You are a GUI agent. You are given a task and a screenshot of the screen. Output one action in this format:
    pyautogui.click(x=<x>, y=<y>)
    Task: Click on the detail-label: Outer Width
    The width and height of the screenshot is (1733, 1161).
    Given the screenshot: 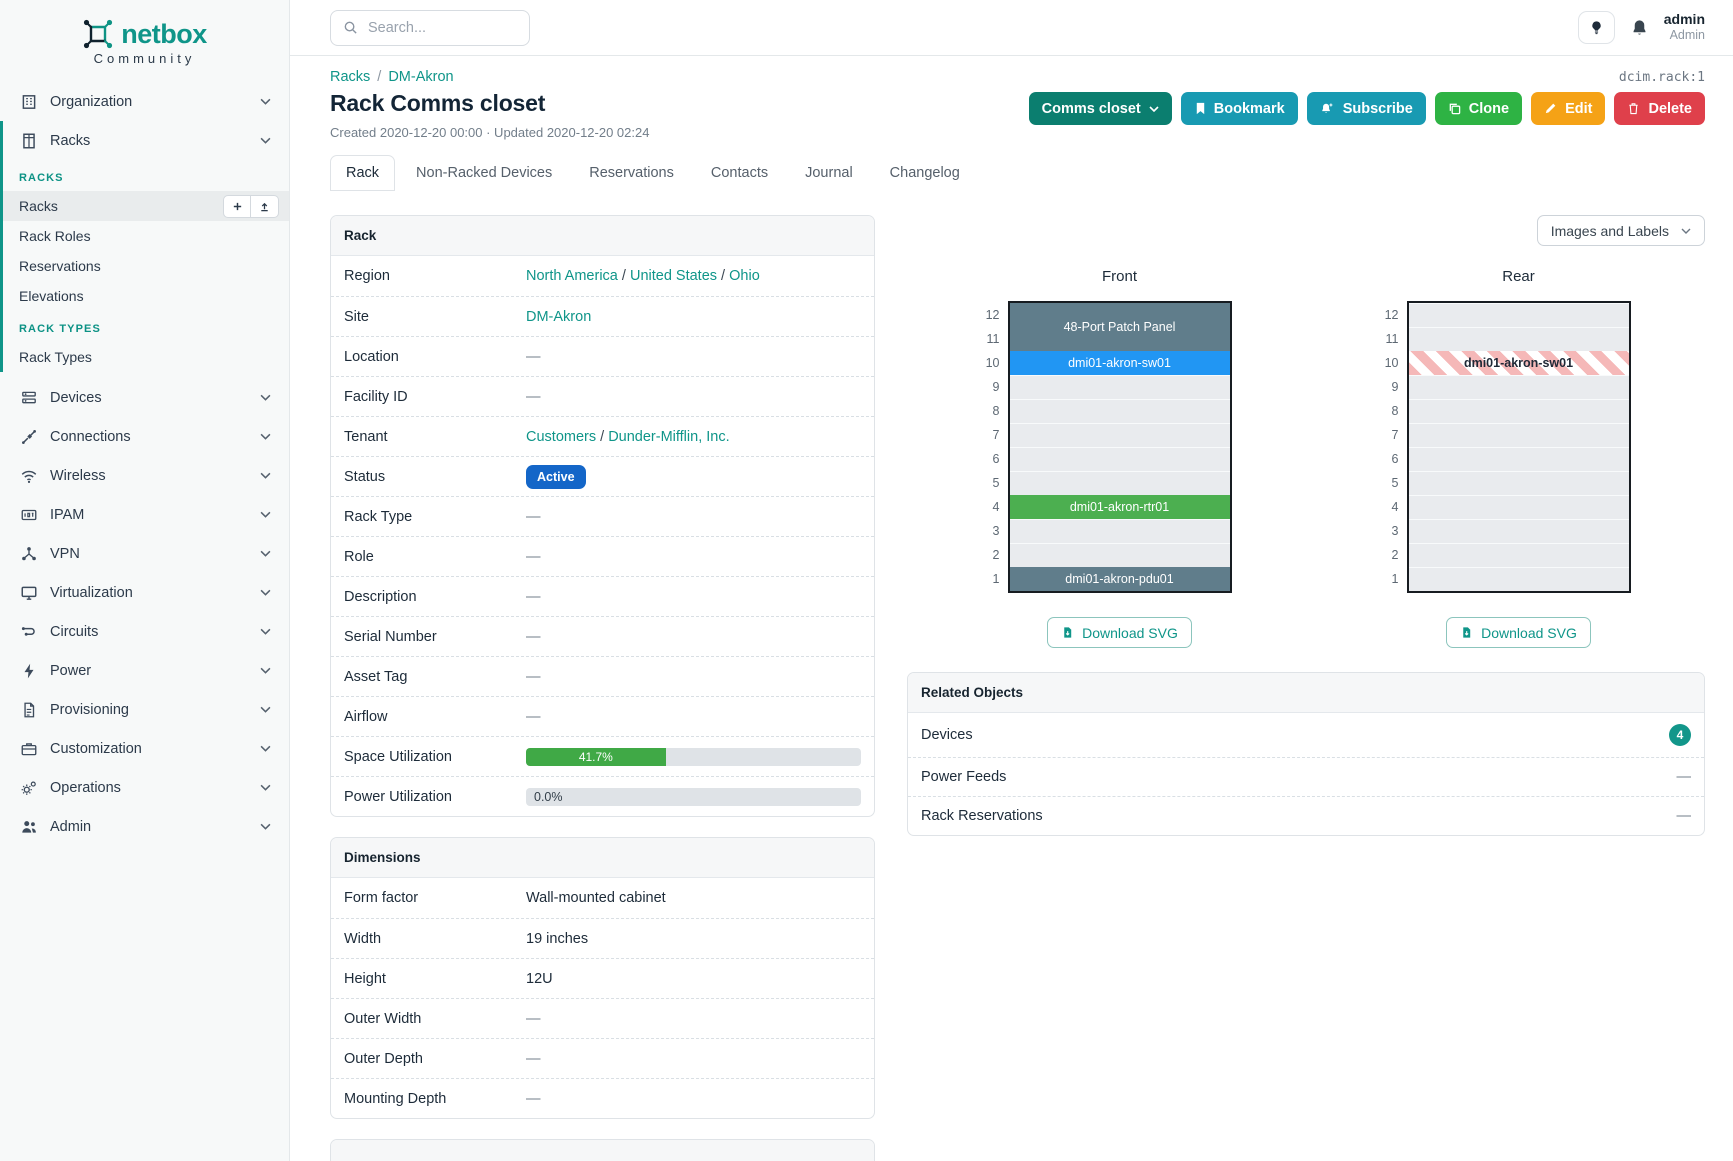 What is the action you would take?
    pyautogui.click(x=383, y=1018)
    